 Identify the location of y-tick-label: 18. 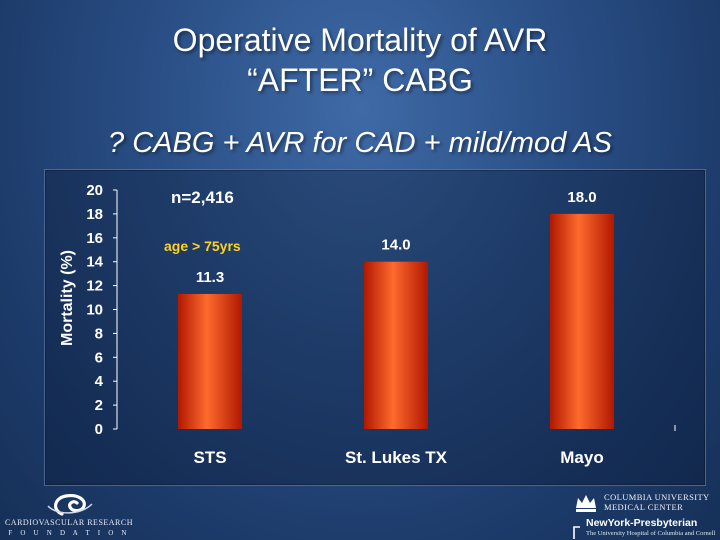
(94, 214).